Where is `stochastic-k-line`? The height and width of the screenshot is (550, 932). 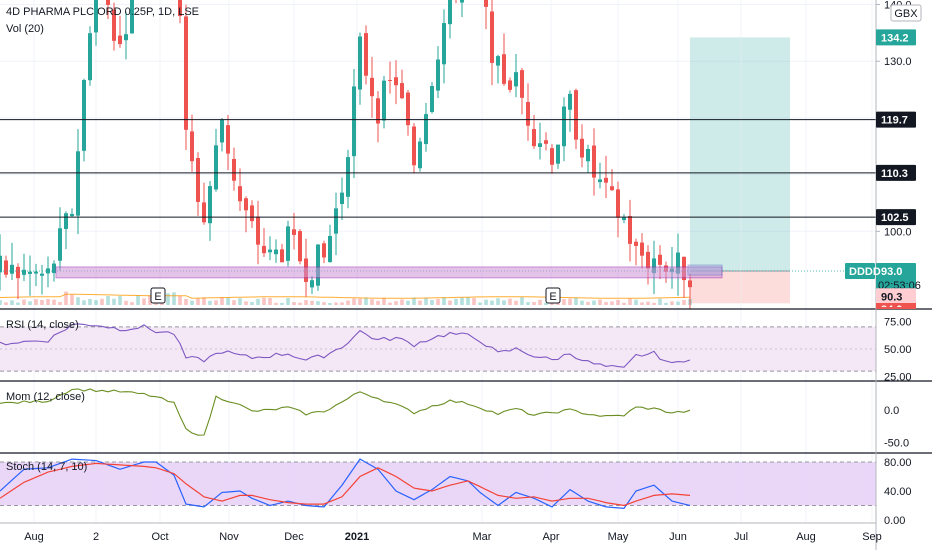
stochastic-k-line is located at coordinates (345, 484).